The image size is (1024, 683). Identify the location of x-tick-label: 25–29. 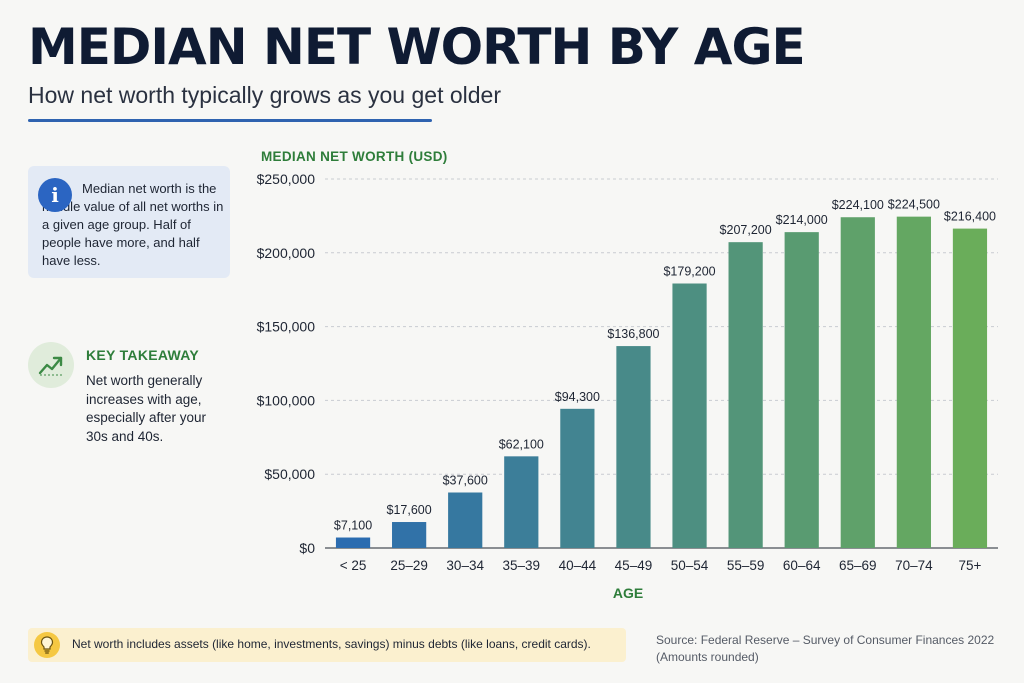
(409, 565).